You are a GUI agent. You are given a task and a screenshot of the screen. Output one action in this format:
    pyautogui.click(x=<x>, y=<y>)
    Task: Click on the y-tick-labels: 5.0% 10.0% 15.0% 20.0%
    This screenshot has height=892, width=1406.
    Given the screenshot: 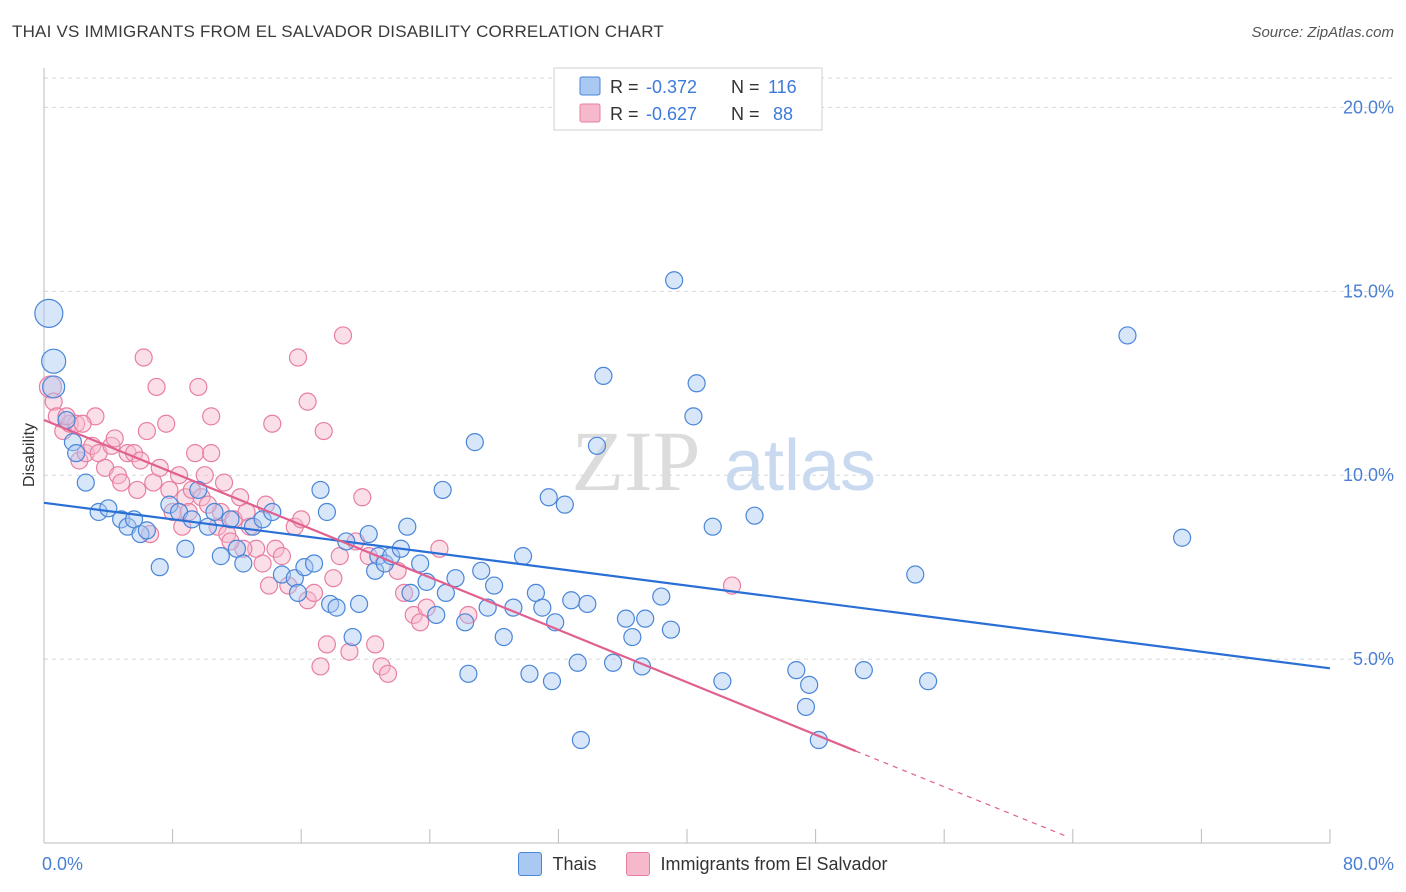 What is the action you would take?
    pyautogui.click(x=1368, y=383)
    